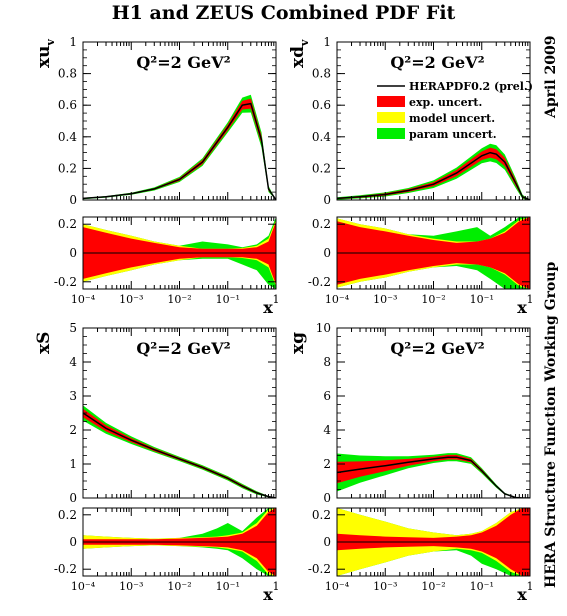 The width and height of the screenshot is (567, 616). I want to click on xg-main-ytick-label: 8, so click(327, 362).